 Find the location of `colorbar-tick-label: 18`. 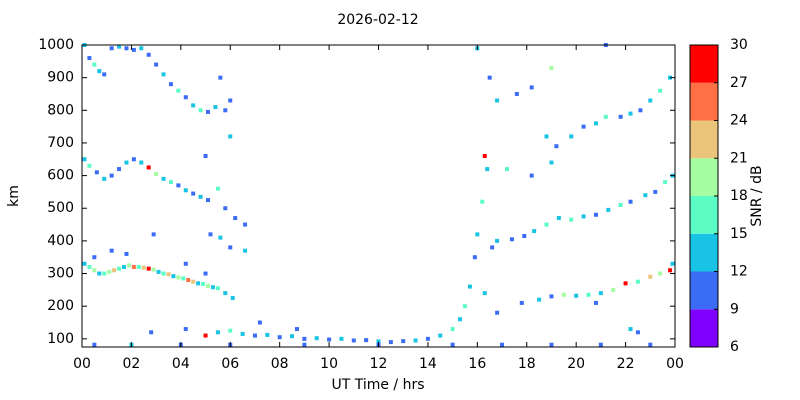

colorbar-tick-label: 18 is located at coordinates (739, 196).